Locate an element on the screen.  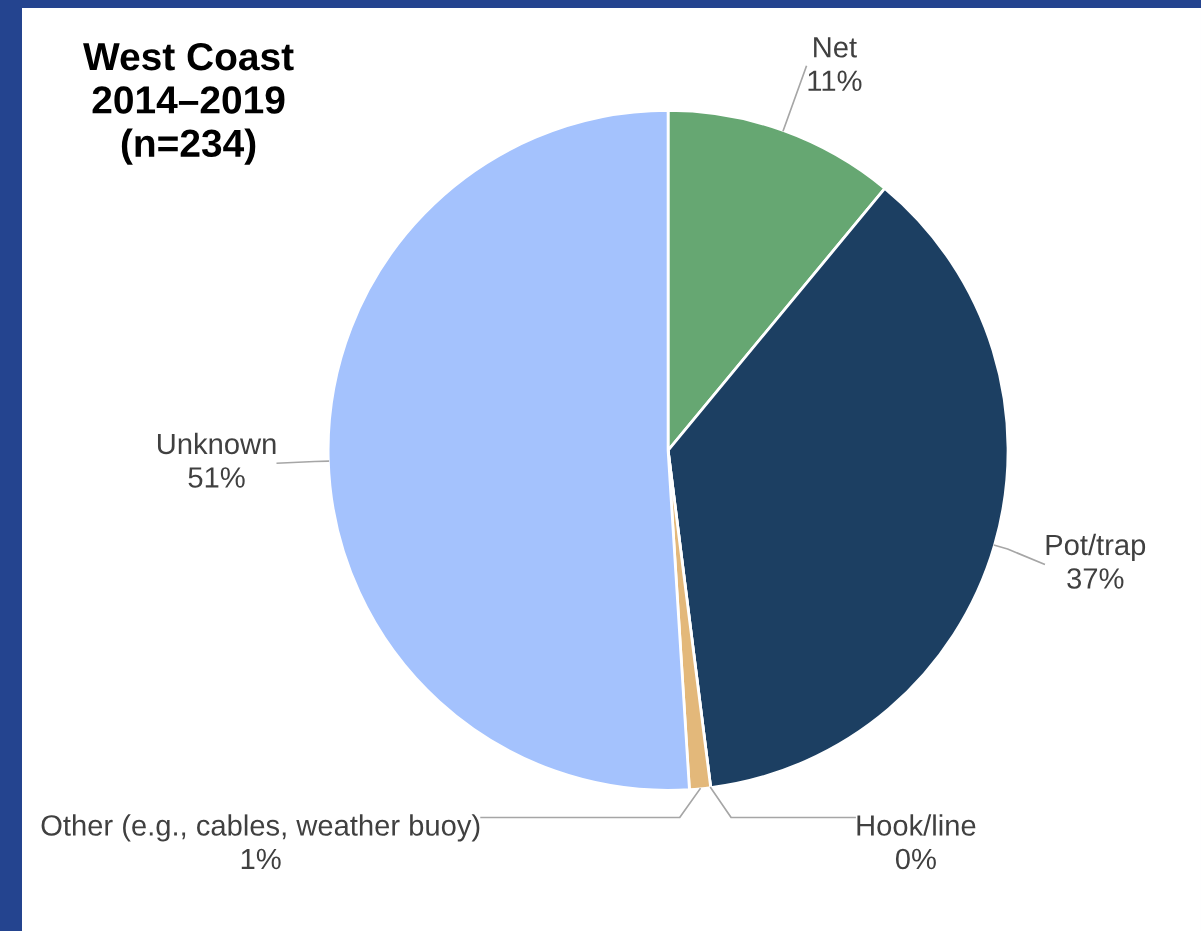
slice-label: Pot/trap is located at coordinates (1096, 547).